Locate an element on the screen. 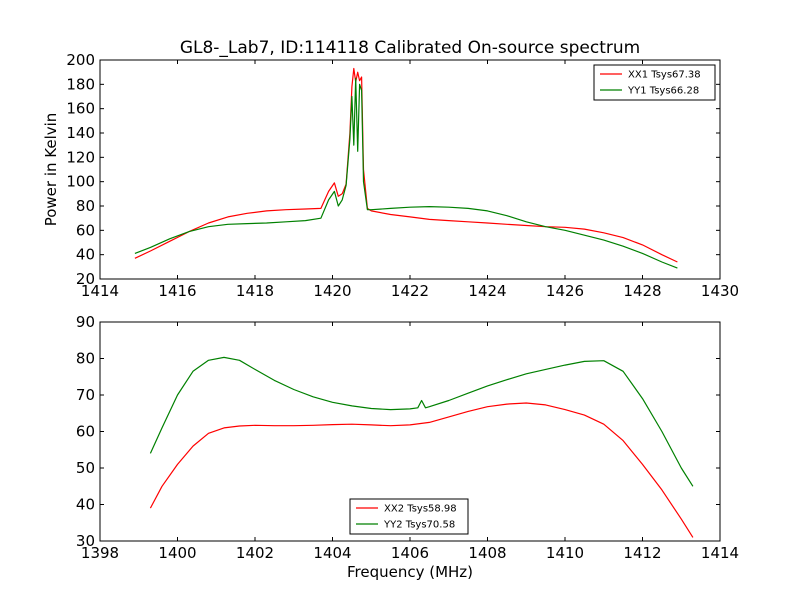 The image size is (800, 604). x-tick-label: 1422 is located at coordinates (410, 291).